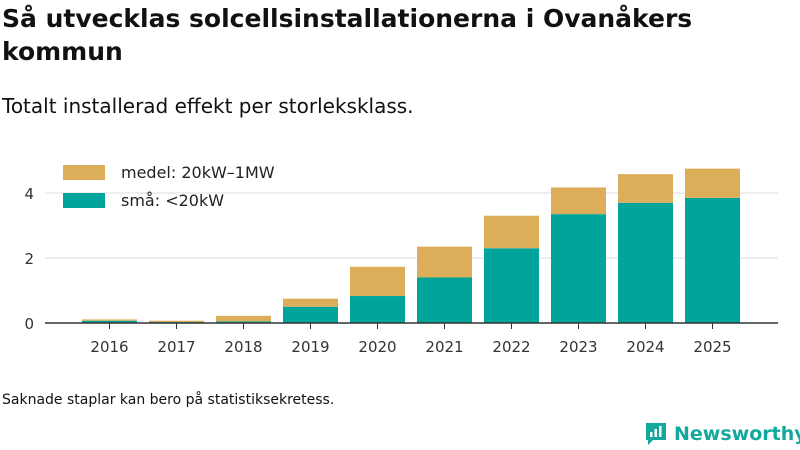  What do you see at coordinates (411, 339) in the screenshot?
I see `axes: 2016 2017 2018 2019 2020 2021 2022 2023 2024 2025` at bounding box center [411, 339].